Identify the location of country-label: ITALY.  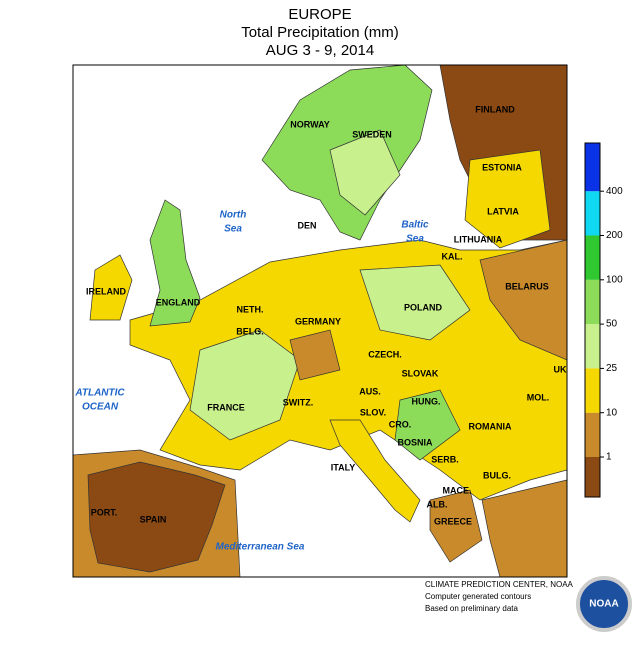
(343, 467).